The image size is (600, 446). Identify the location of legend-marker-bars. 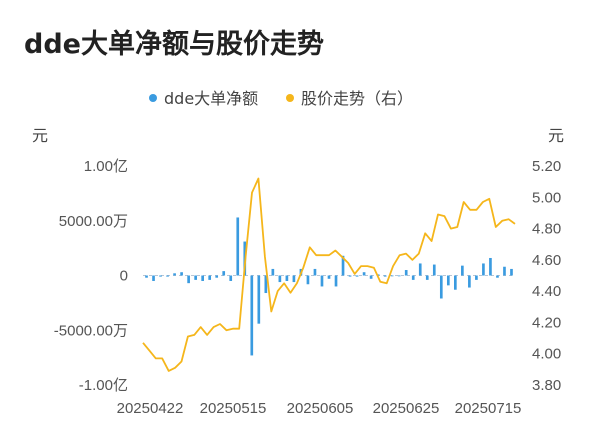
(153, 98).